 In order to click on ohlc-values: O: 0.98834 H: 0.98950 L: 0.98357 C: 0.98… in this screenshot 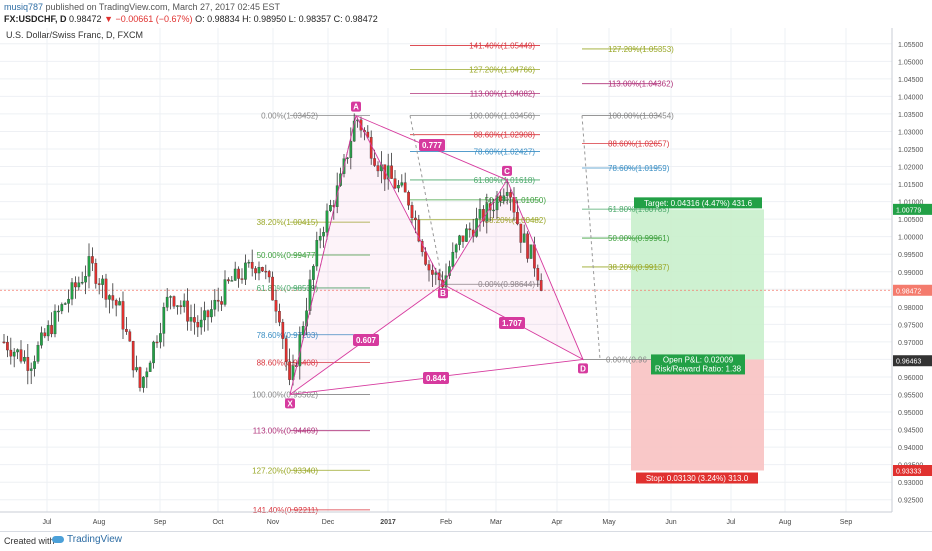, I will do `click(286, 19)`.